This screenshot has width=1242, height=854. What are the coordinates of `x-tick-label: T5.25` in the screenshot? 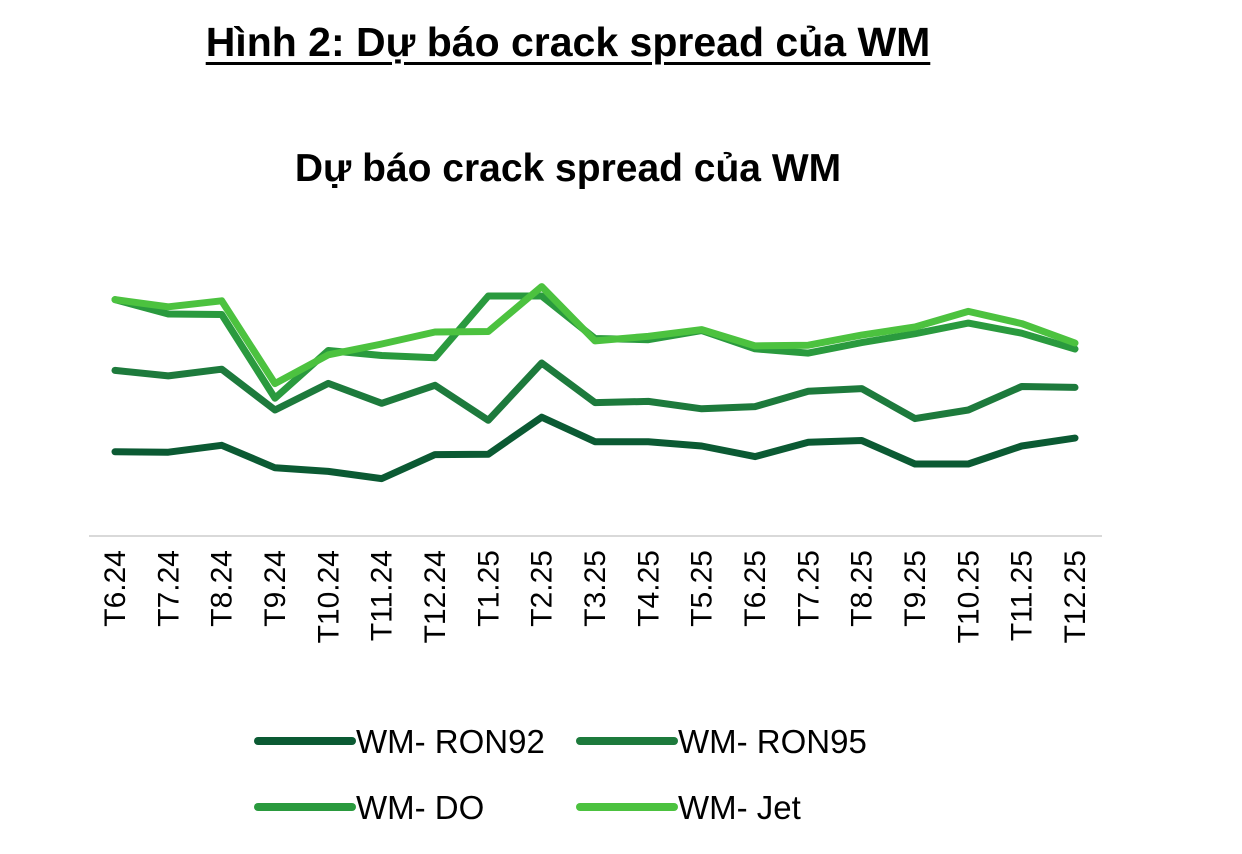 It's located at (702, 588).